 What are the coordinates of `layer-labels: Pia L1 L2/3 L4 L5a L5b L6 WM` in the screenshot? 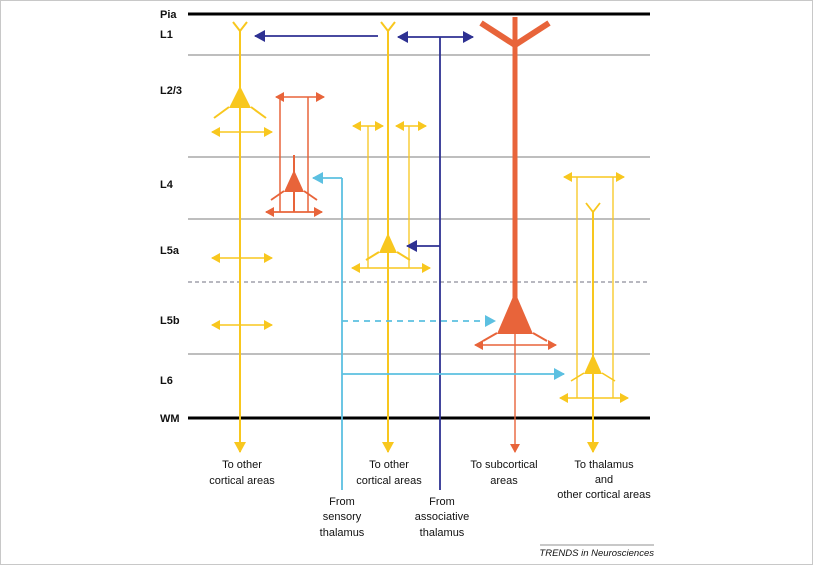 It's located at (171, 217).